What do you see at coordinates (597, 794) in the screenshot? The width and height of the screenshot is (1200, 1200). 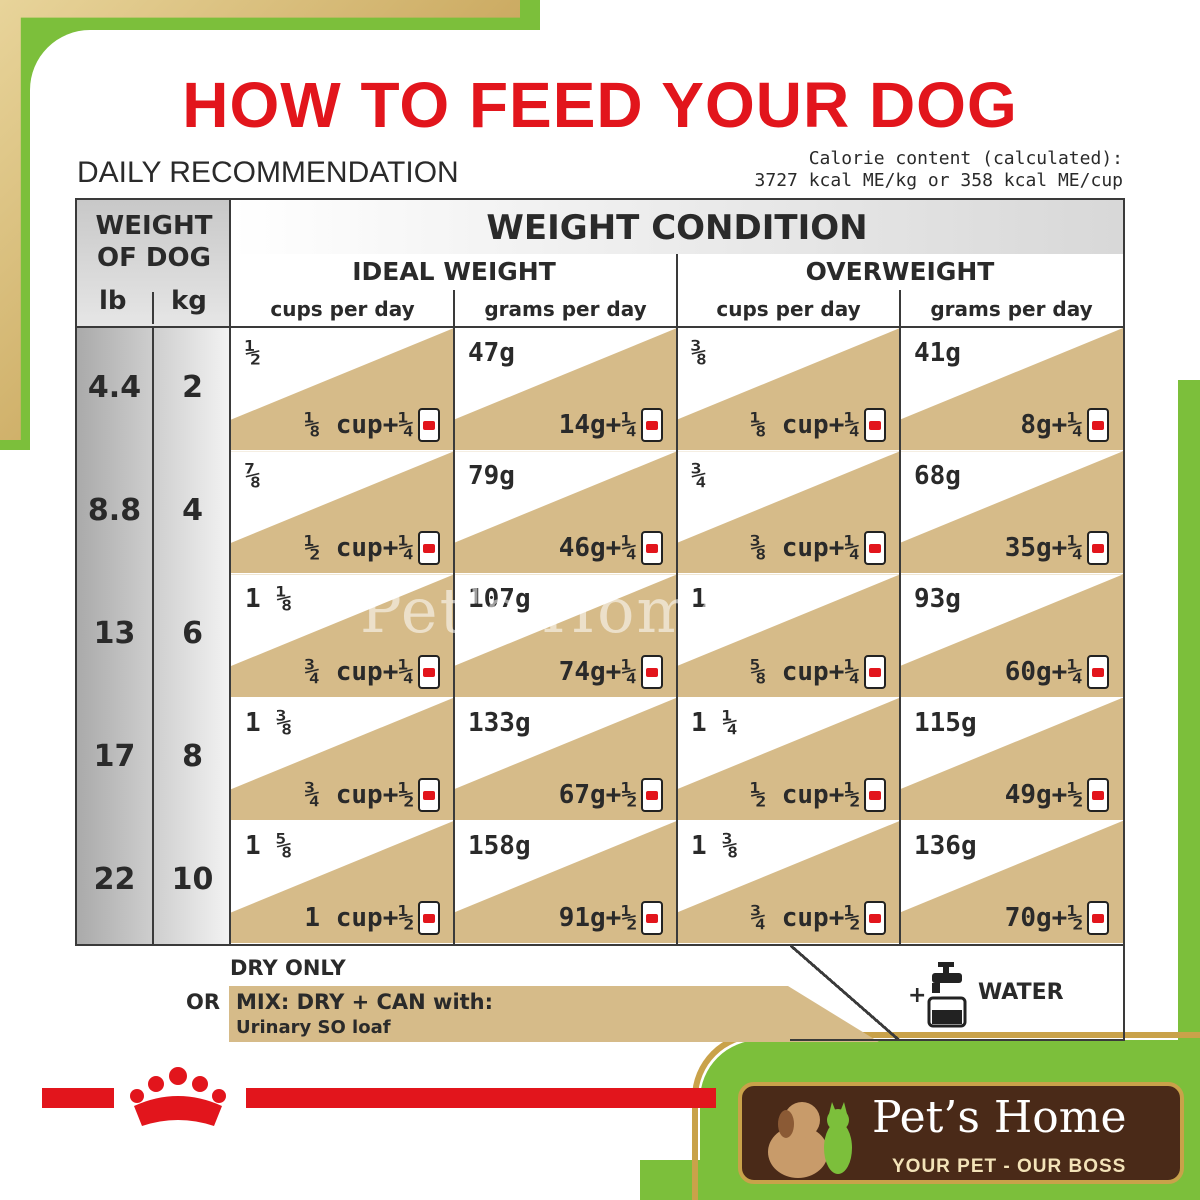 I see `mix-amount-text: 67g+½` at bounding box center [597, 794].